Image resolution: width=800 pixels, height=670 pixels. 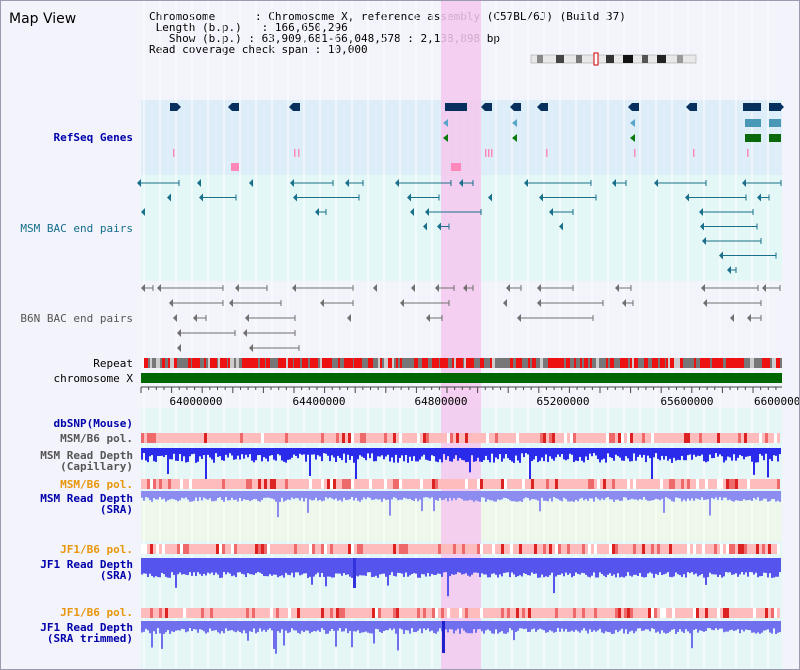 What do you see at coordinates (86, 570) in the screenshot?
I see `track-label-jf1-depth-sra: JF1 Read Depth (SRA)` at bounding box center [86, 570].